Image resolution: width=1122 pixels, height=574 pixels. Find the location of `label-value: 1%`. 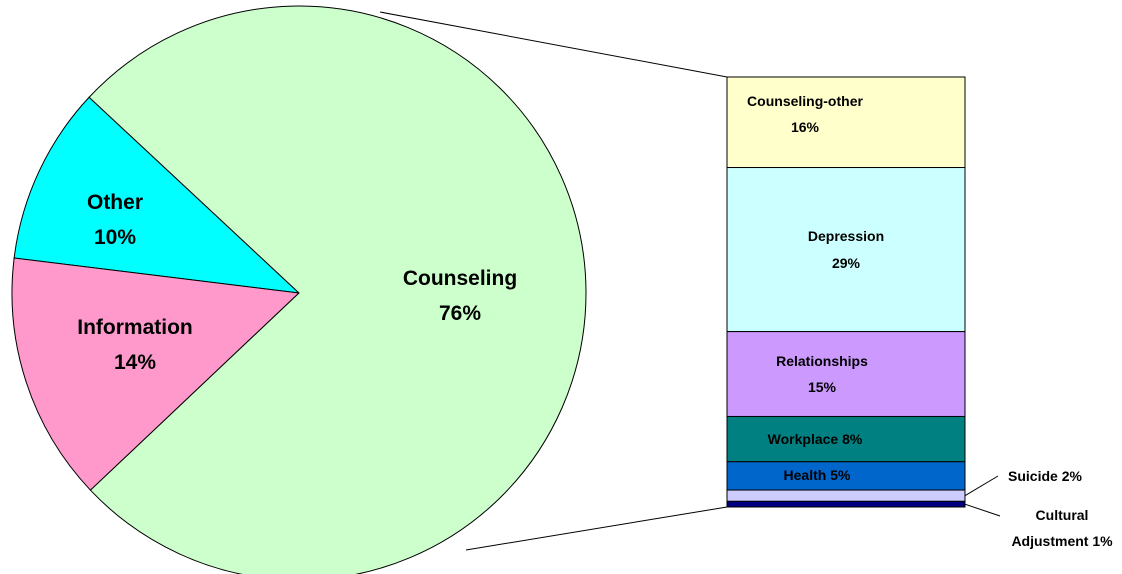

label-value: 1% is located at coordinates (1102, 541).